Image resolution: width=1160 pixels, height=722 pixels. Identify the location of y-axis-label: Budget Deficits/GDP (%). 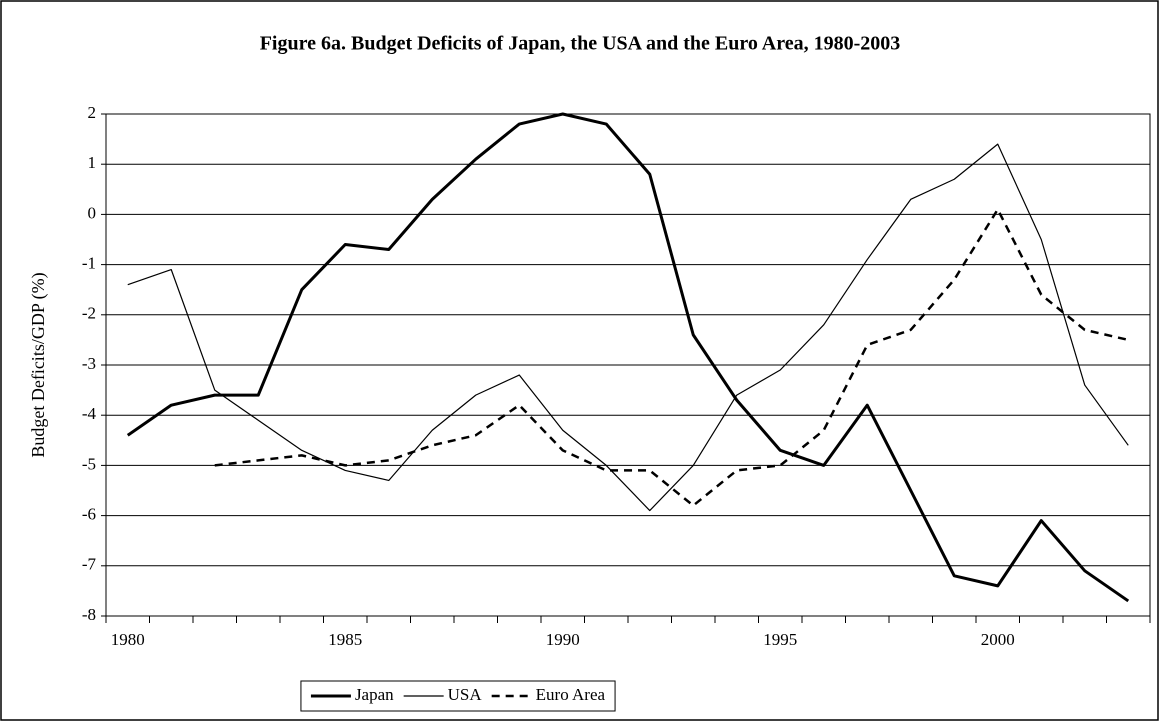
(38, 364).